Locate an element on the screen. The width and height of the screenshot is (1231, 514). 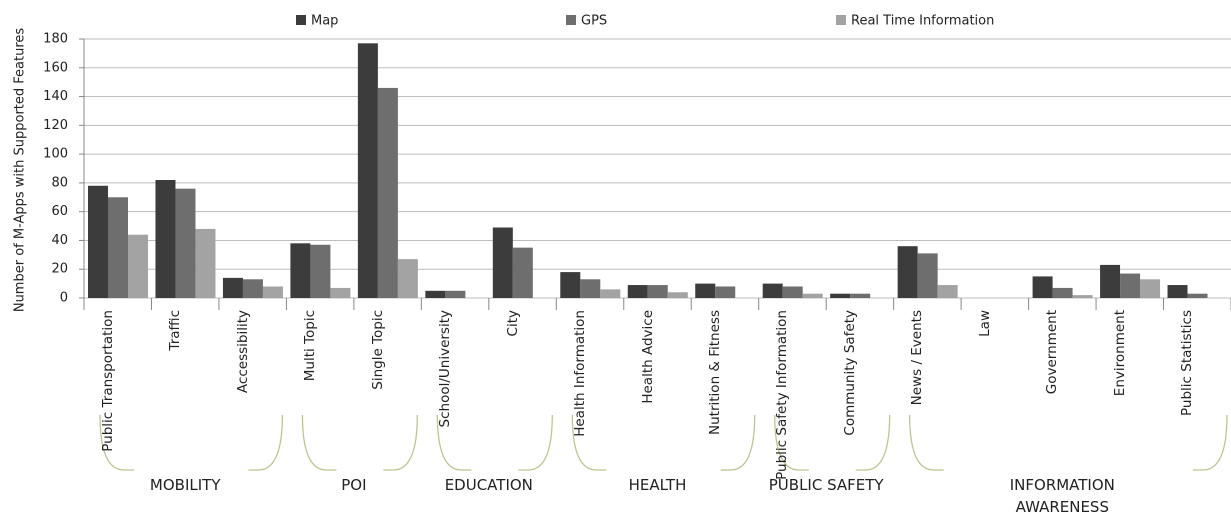
y-tick-label: 100 is located at coordinates (55, 154).